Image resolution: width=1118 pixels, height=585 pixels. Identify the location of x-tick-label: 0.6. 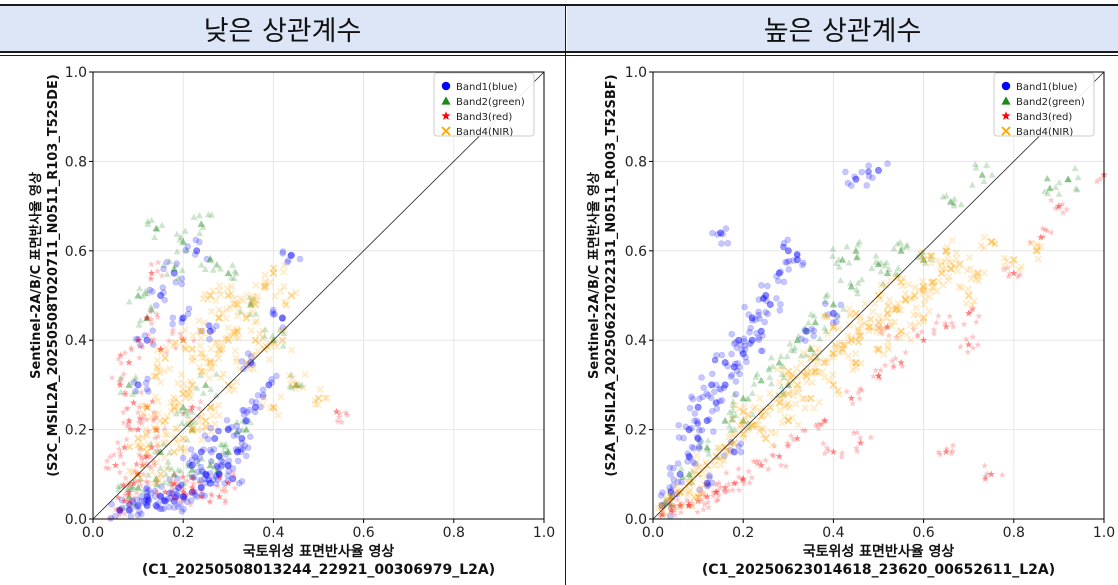
(363, 533).